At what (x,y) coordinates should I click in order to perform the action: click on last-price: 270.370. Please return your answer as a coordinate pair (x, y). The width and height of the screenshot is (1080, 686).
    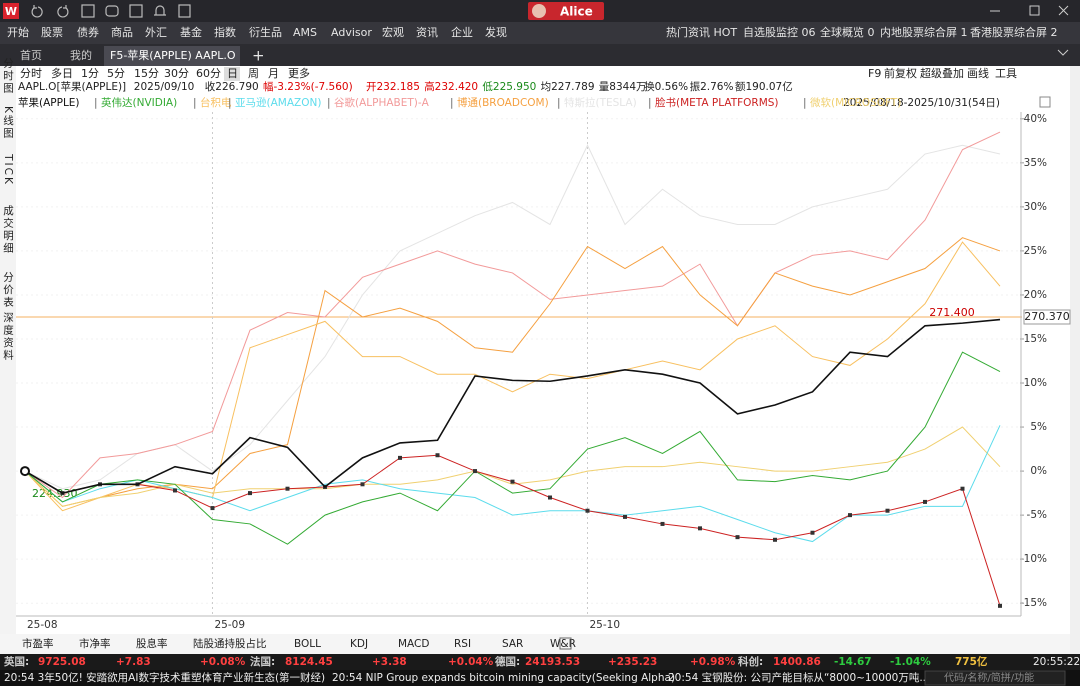
    Looking at the image, I should click on (1047, 316).